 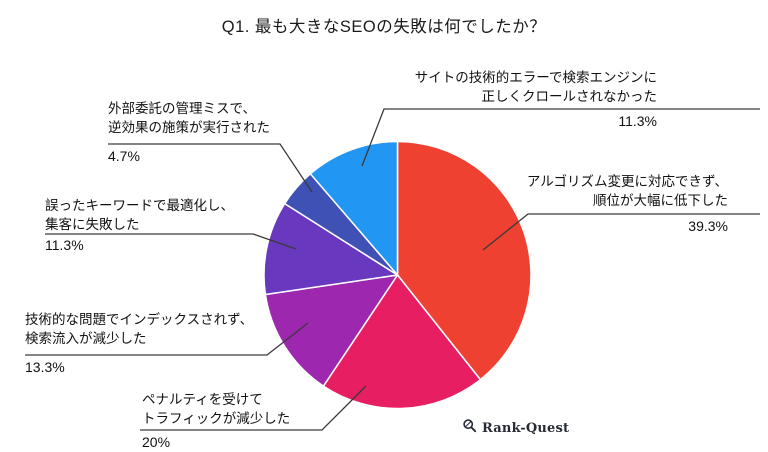 I want to click on slice-percent: 20%, so click(x=156, y=442).